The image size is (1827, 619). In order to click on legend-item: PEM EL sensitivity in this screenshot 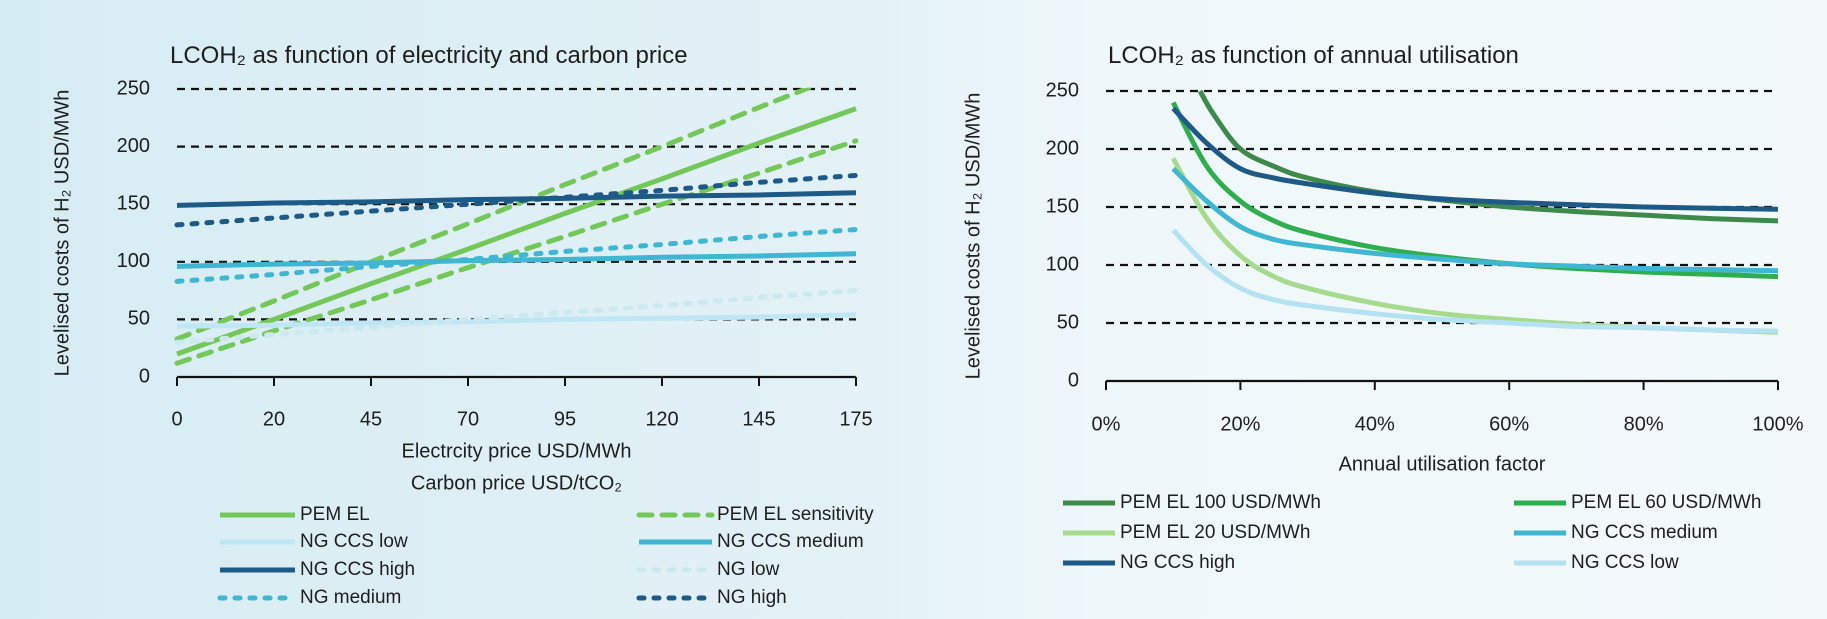, I will do `click(755, 514)`.